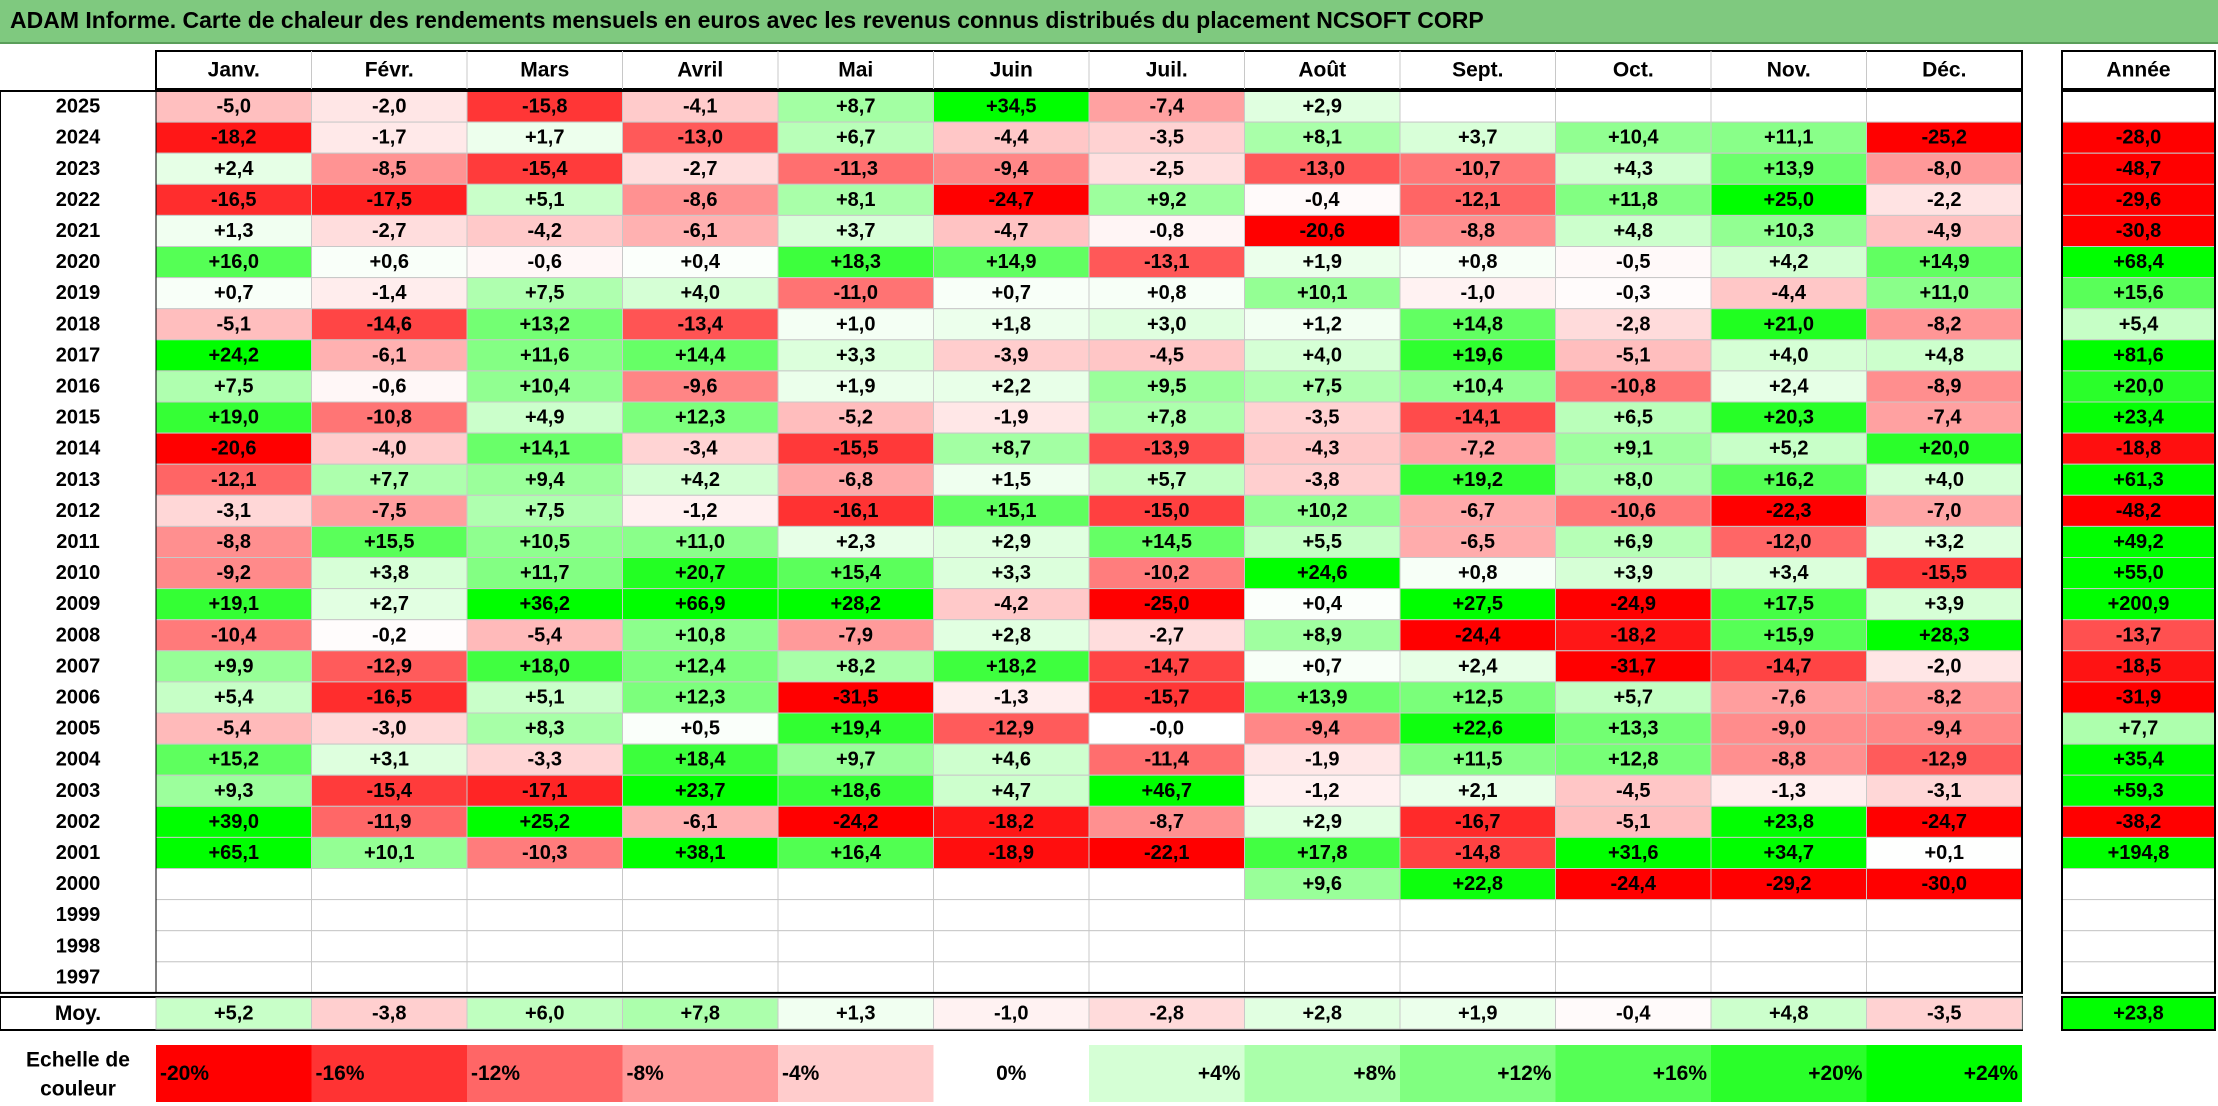 The width and height of the screenshot is (2218, 1106). What do you see at coordinates (1477, 355) in the screenshot?
I see `cell-value: +19,6` at bounding box center [1477, 355].